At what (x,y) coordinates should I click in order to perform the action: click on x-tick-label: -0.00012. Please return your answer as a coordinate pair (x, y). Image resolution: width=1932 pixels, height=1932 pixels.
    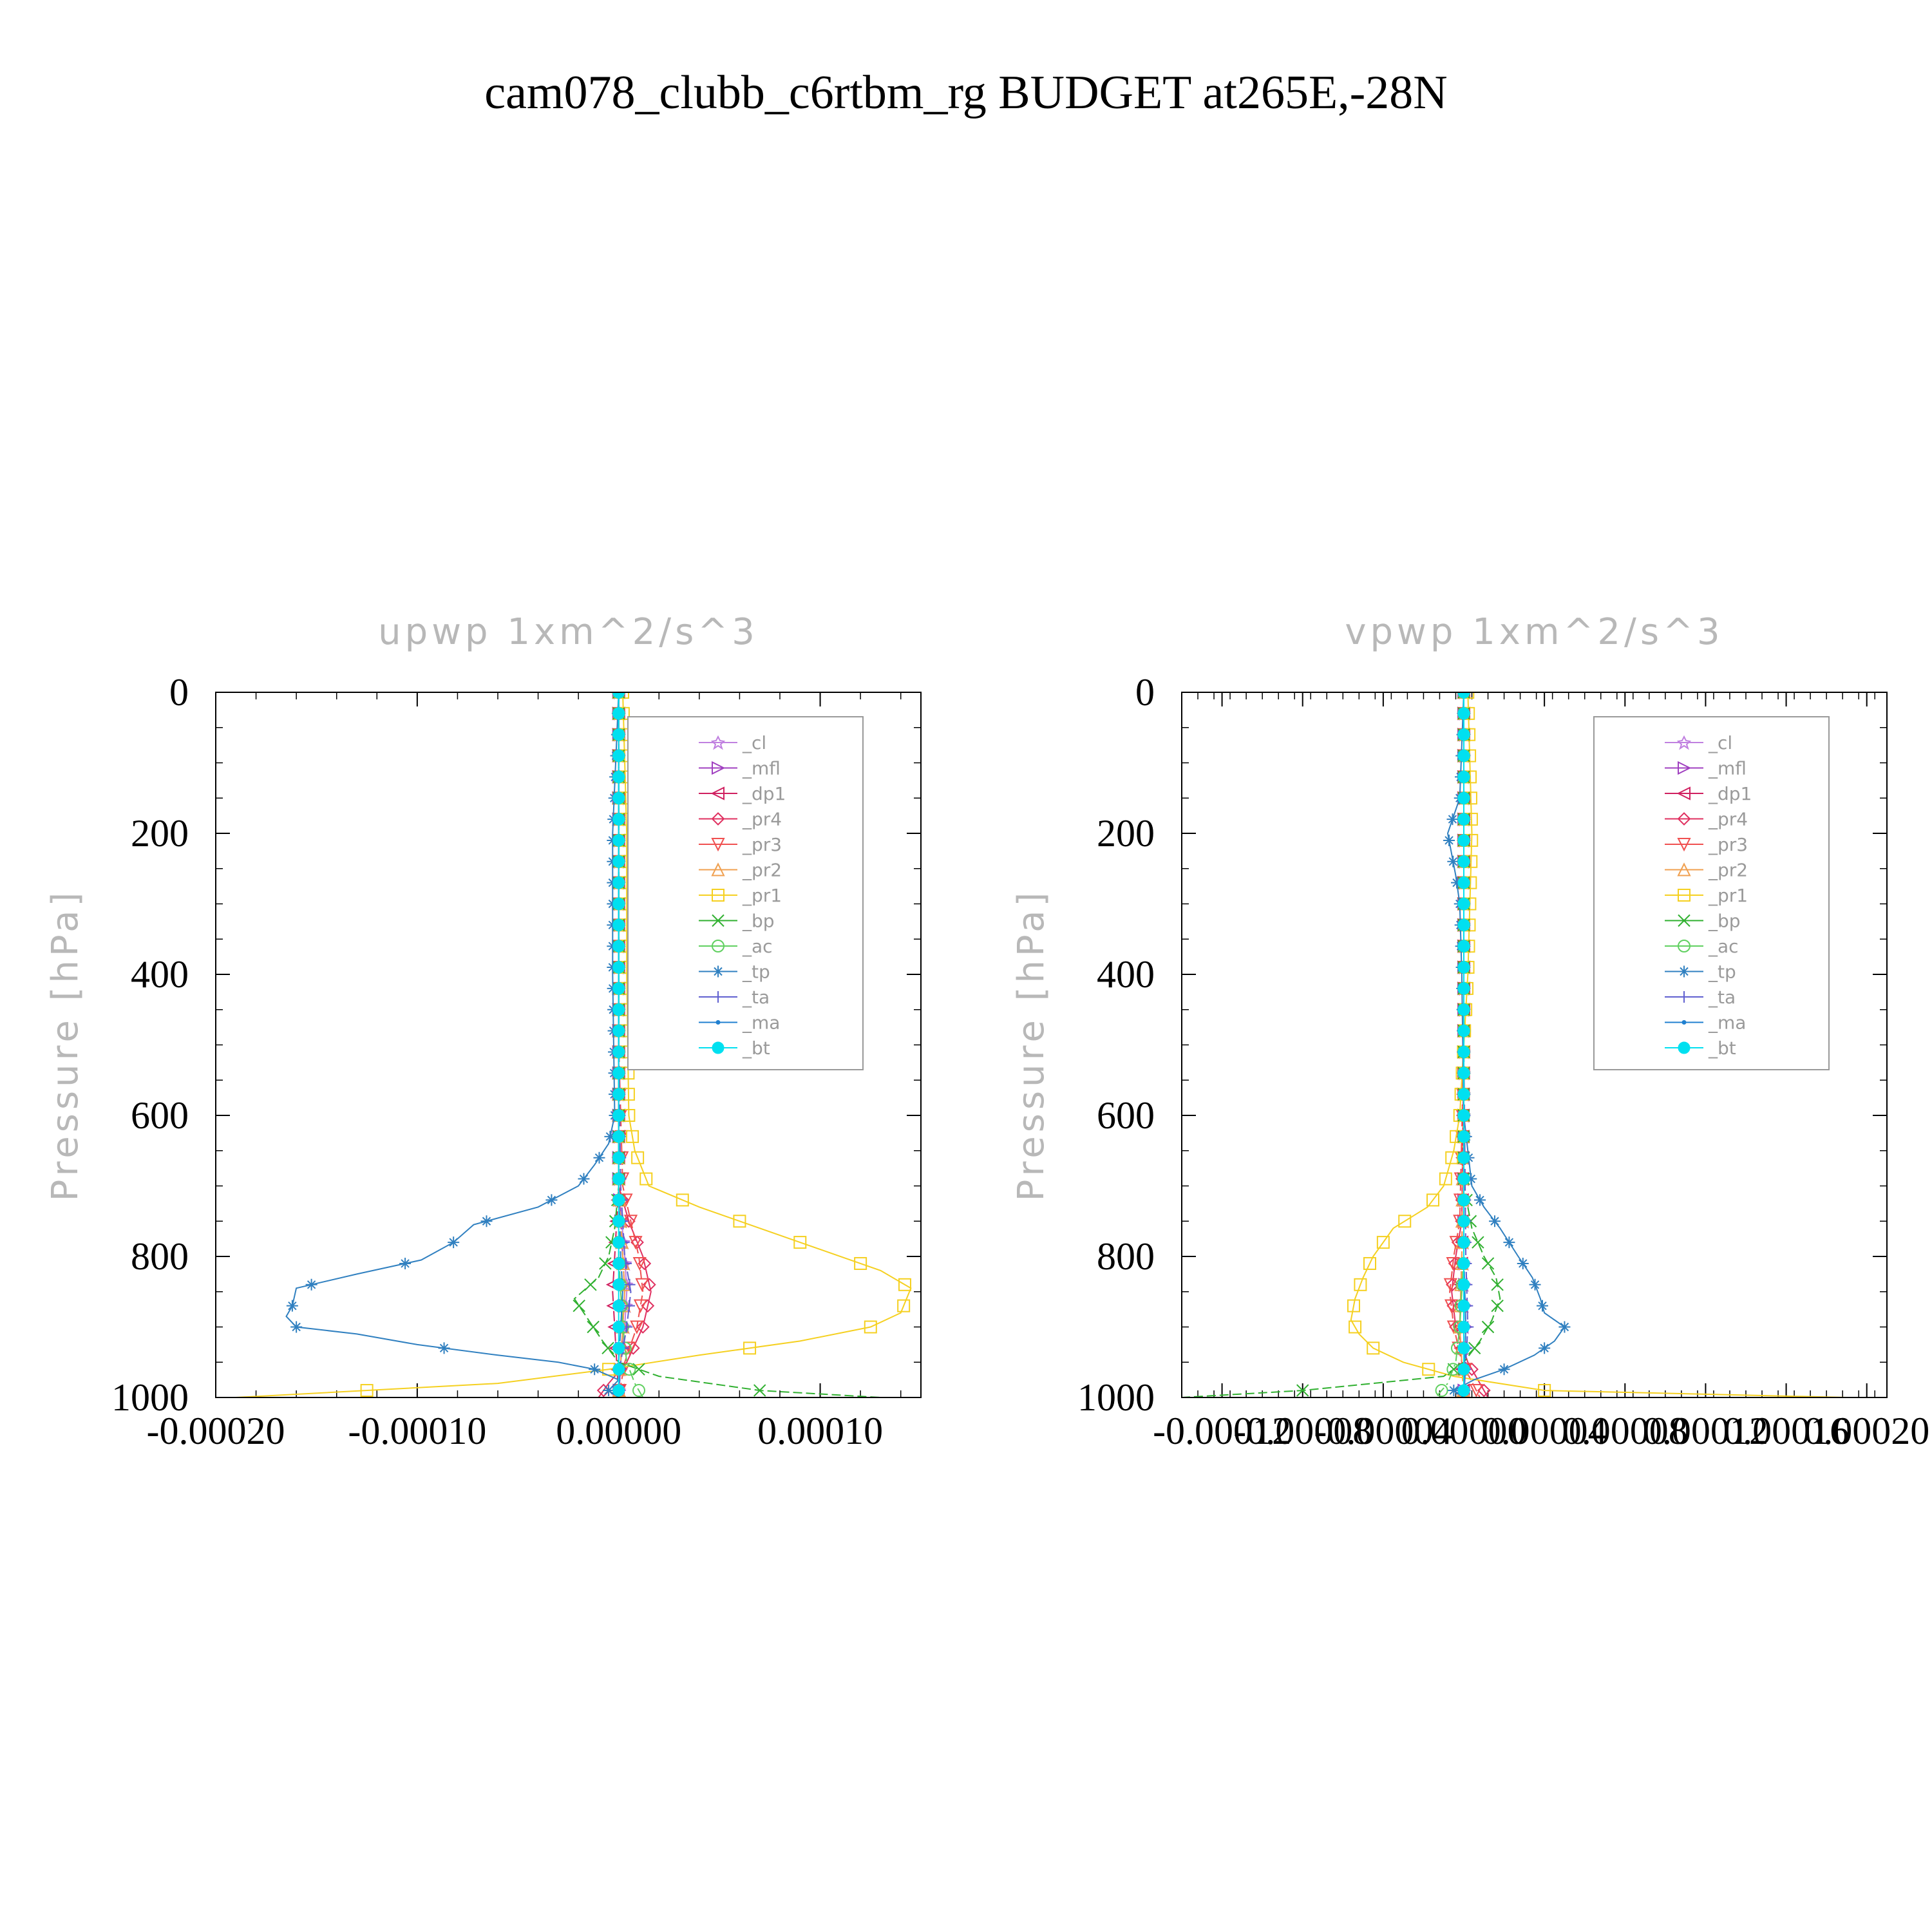
    Looking at the image, I should click on (1222, 1431).